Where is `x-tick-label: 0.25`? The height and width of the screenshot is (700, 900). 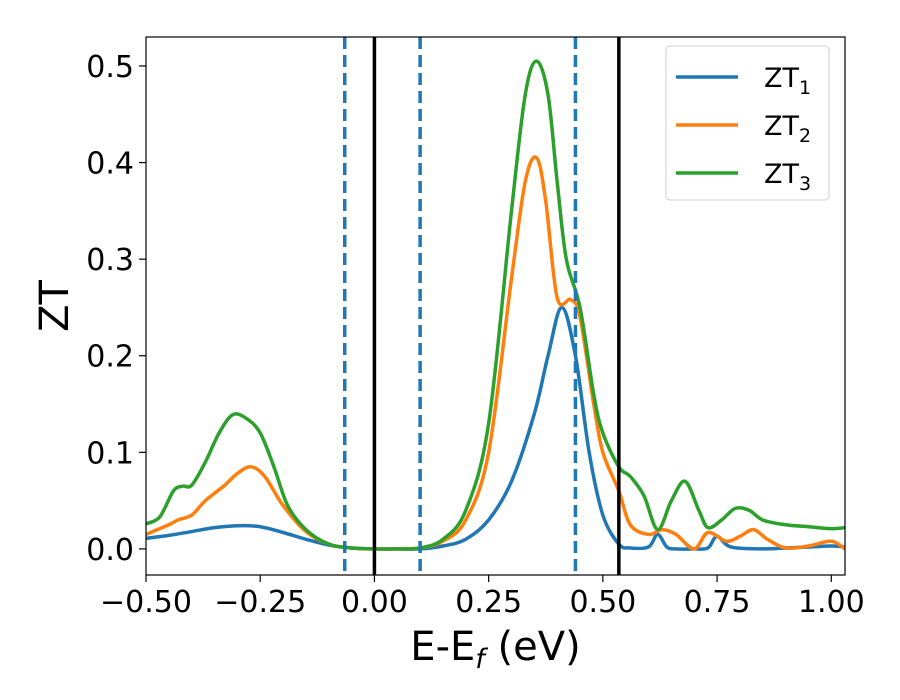
x-tick-label: 0.25 is located at coordinates (488, 602).